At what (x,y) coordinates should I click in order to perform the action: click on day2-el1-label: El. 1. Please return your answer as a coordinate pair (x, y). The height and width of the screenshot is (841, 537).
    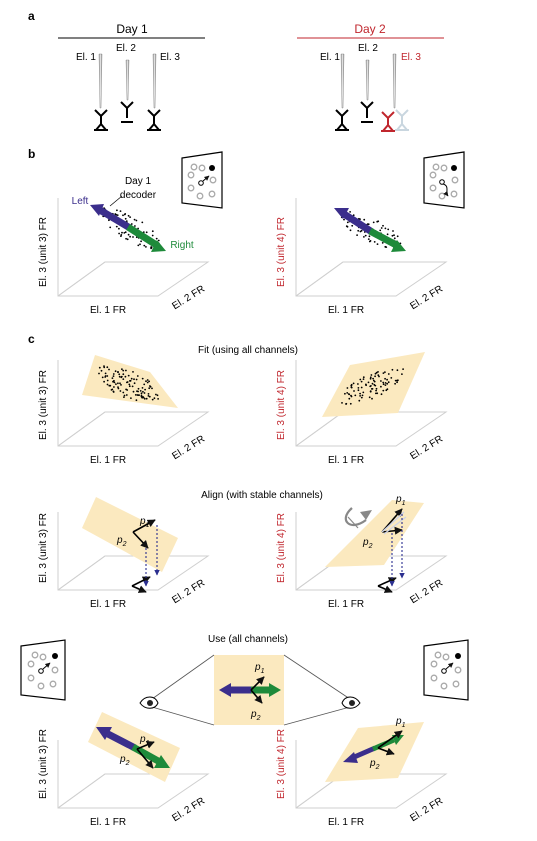
    Looking at the image, I should click on (330, 57).